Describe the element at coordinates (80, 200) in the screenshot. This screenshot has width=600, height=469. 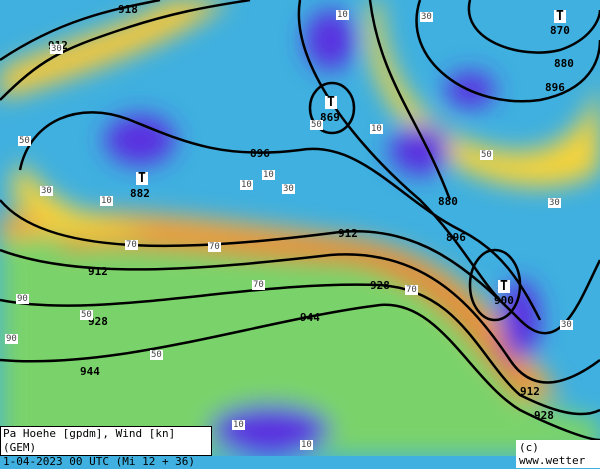
I see `jet-arc-west` at that location.